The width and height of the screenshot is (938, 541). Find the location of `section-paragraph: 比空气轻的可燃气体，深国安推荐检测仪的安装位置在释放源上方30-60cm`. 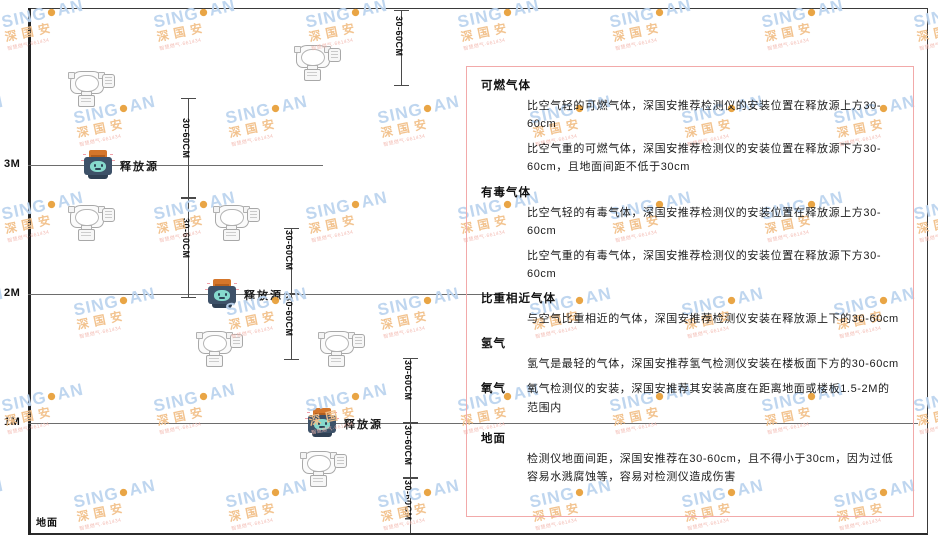

section-paragraph: 比空气轻的可燃气体，深国安推荐检测仪的安装位置在释放源上方30-60cm is located at coordinates (704, 115).